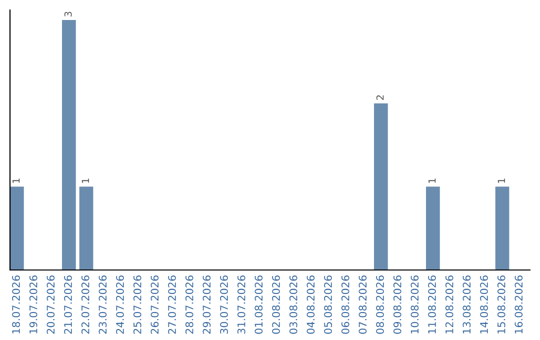 The image size is (540, 340). I want to click on x-tick-label: 01.08.2026, so click(258, 305).